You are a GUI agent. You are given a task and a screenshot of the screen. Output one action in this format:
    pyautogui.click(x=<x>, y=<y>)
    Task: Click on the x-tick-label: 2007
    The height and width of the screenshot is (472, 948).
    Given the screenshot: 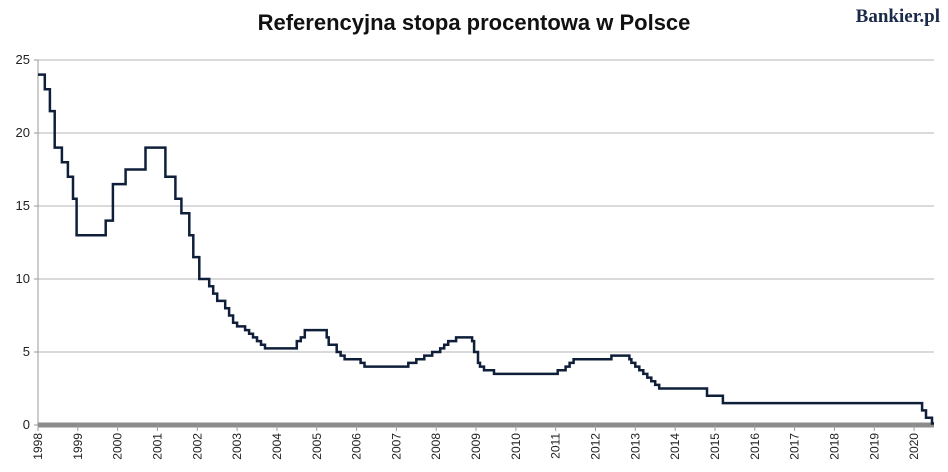 What is the action you would take?
    pyautogui.click(x=396, y=446)
    